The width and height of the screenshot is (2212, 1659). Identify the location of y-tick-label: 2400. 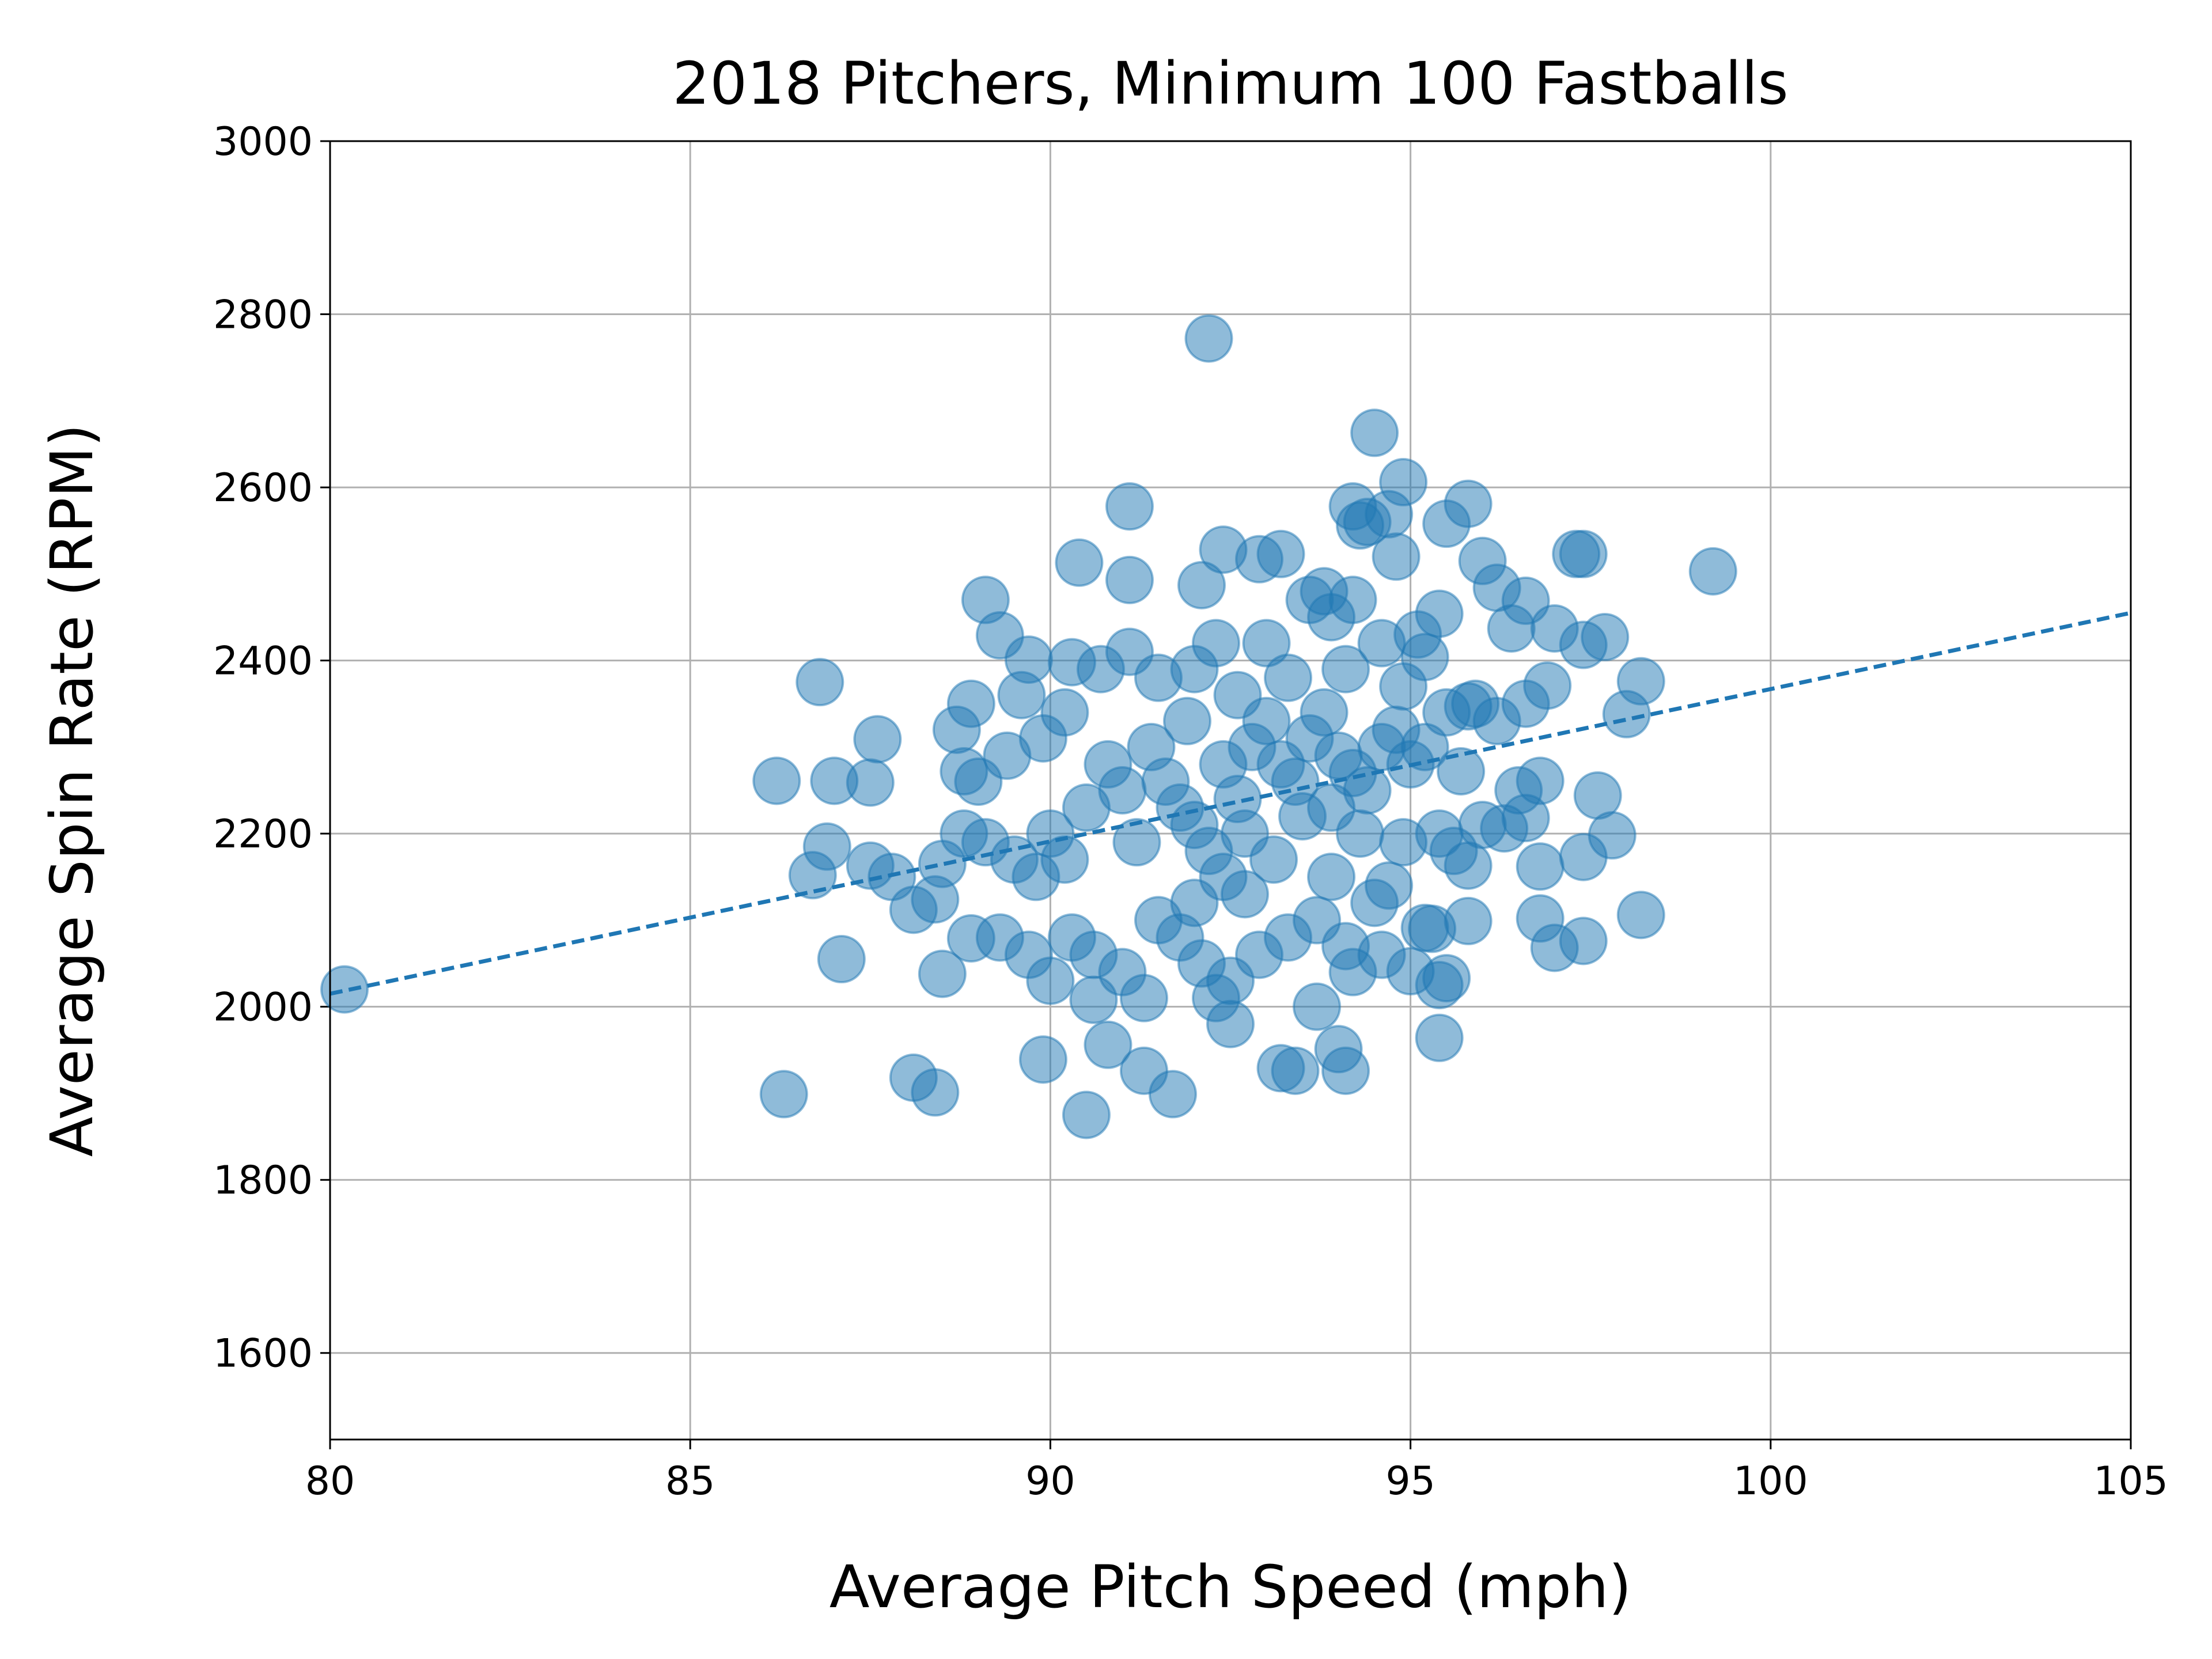
(263, 661).